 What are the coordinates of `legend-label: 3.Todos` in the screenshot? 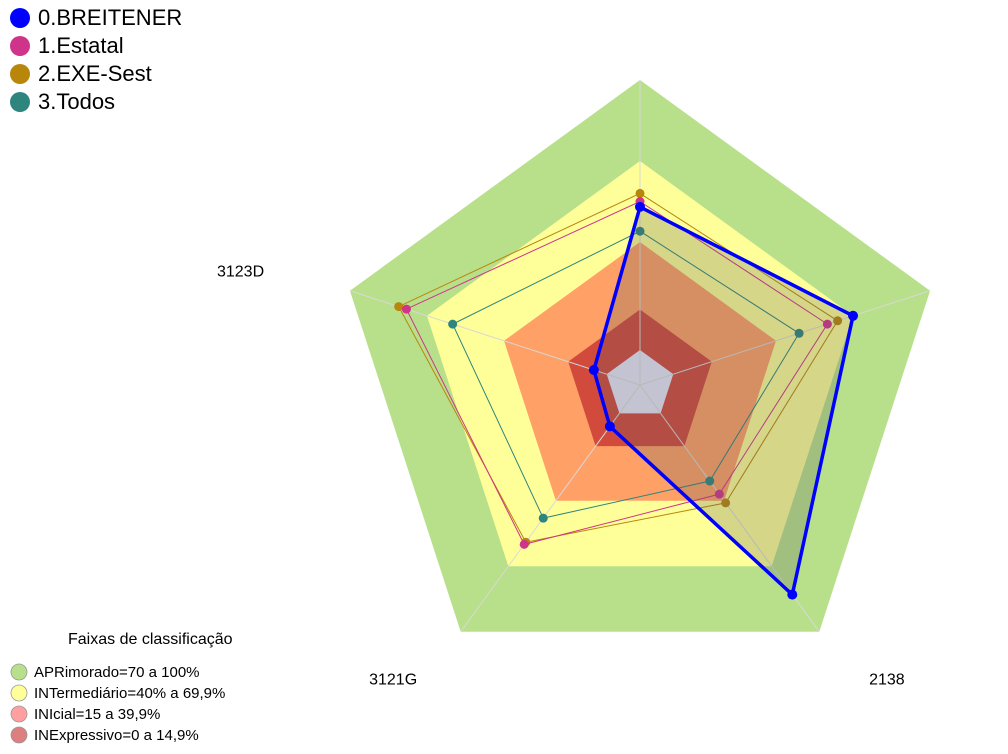 It's located at (76, 101).